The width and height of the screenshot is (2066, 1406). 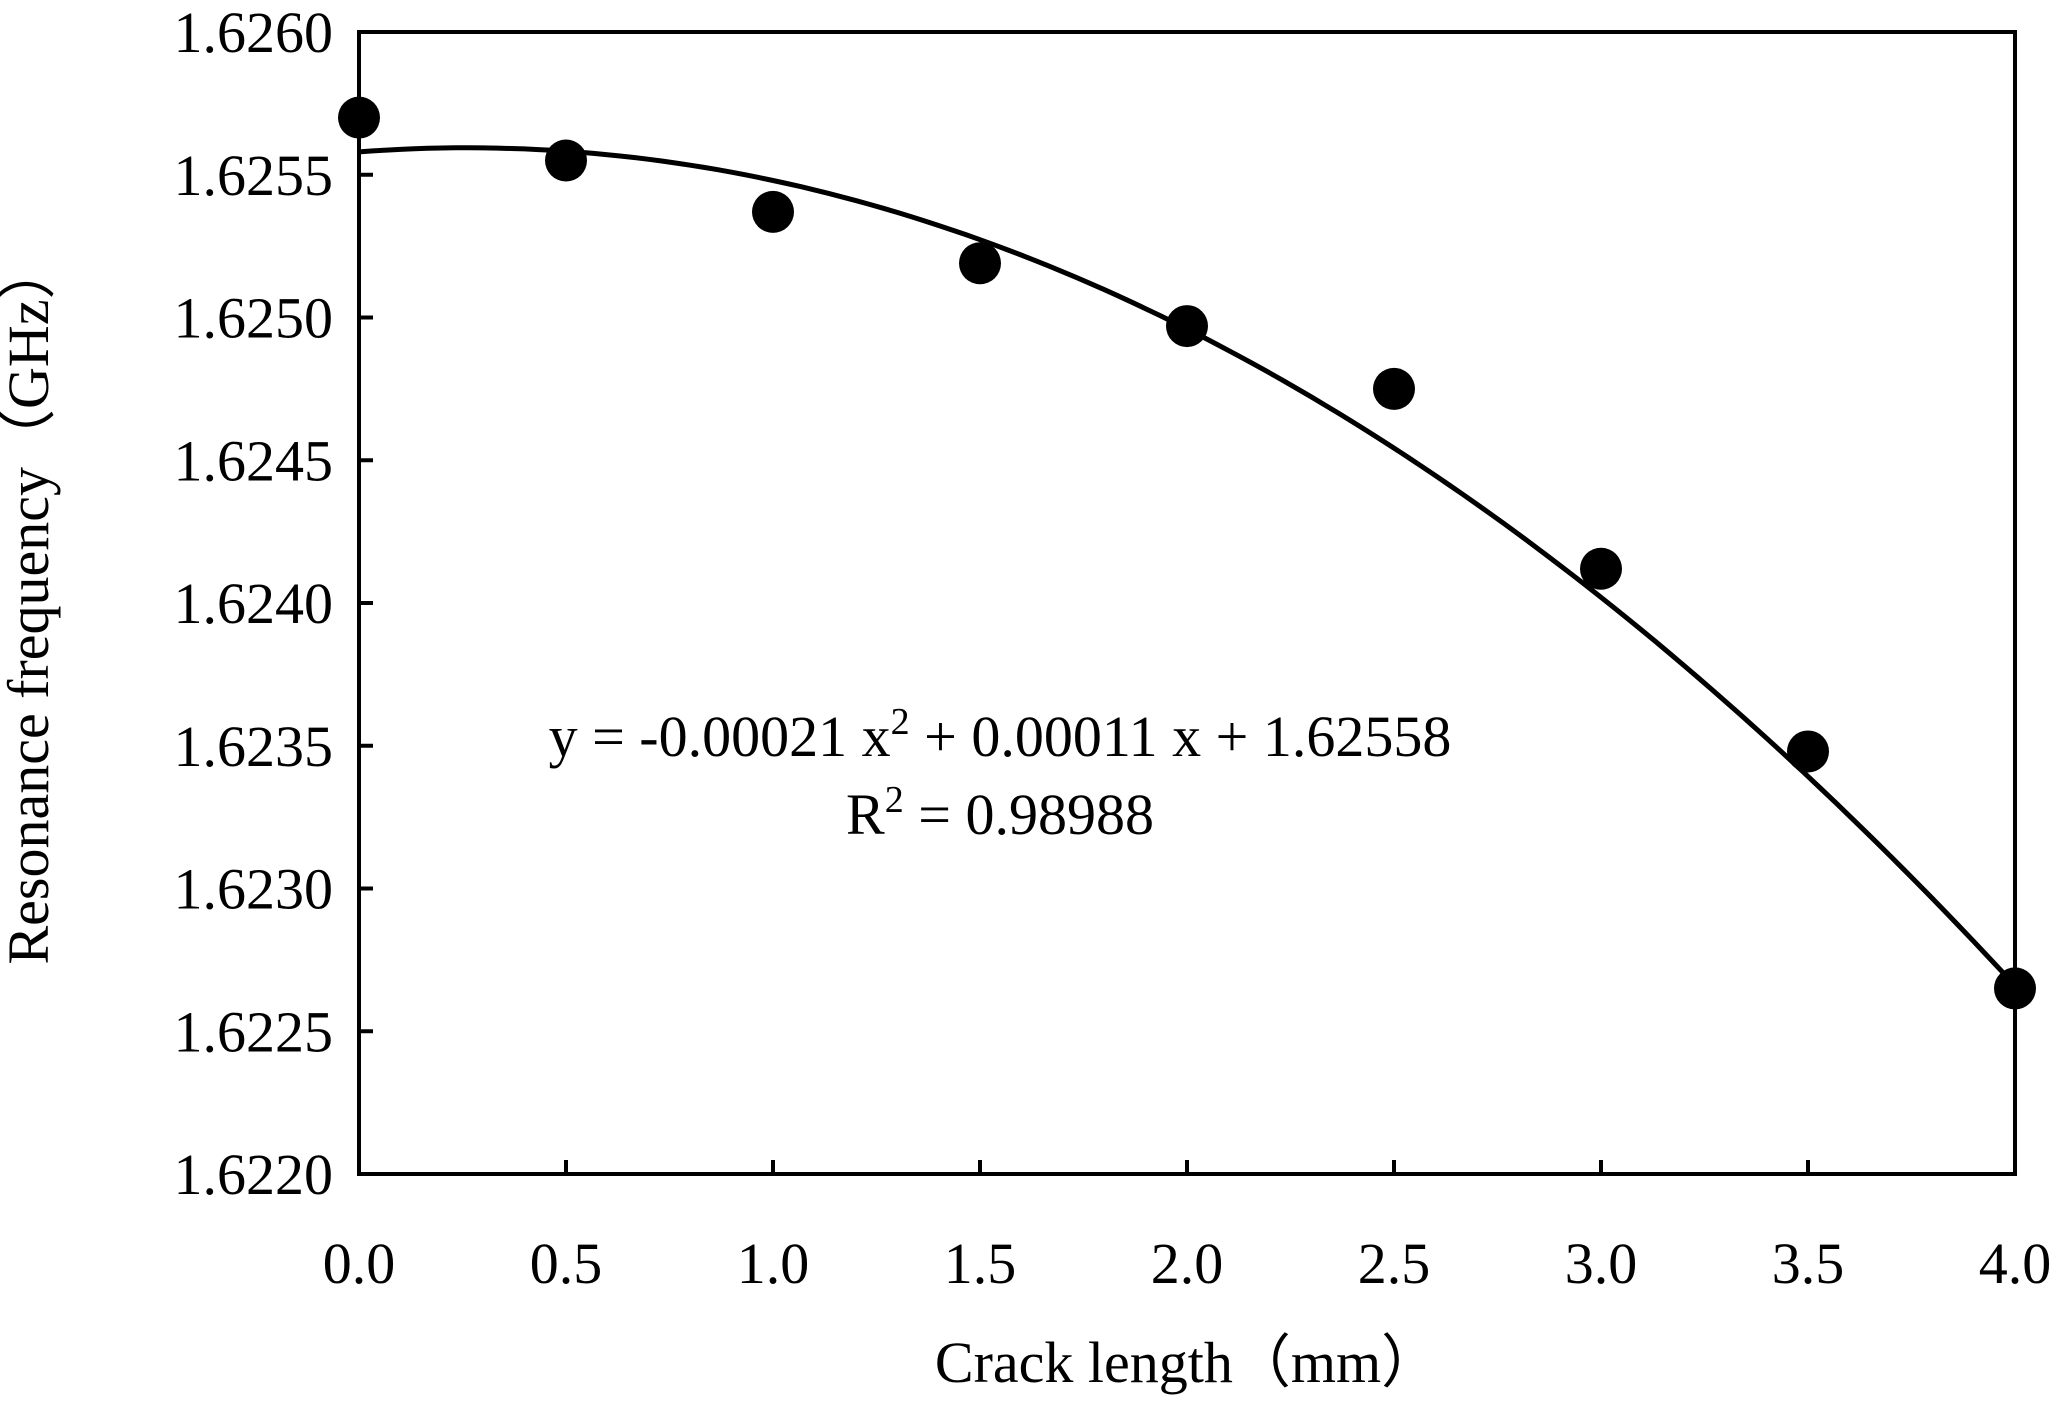 What do you see at coordinates (900, 722) in the screenshot?
I see `fit-equation-superscript: 2` at bounding box center [900, 722].